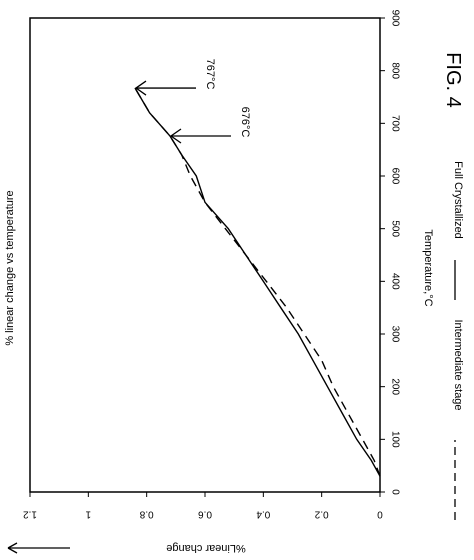 The width and height of the screenshot is (474, 560). I want to click on annotation-label: 767°C, so click(210, 74).